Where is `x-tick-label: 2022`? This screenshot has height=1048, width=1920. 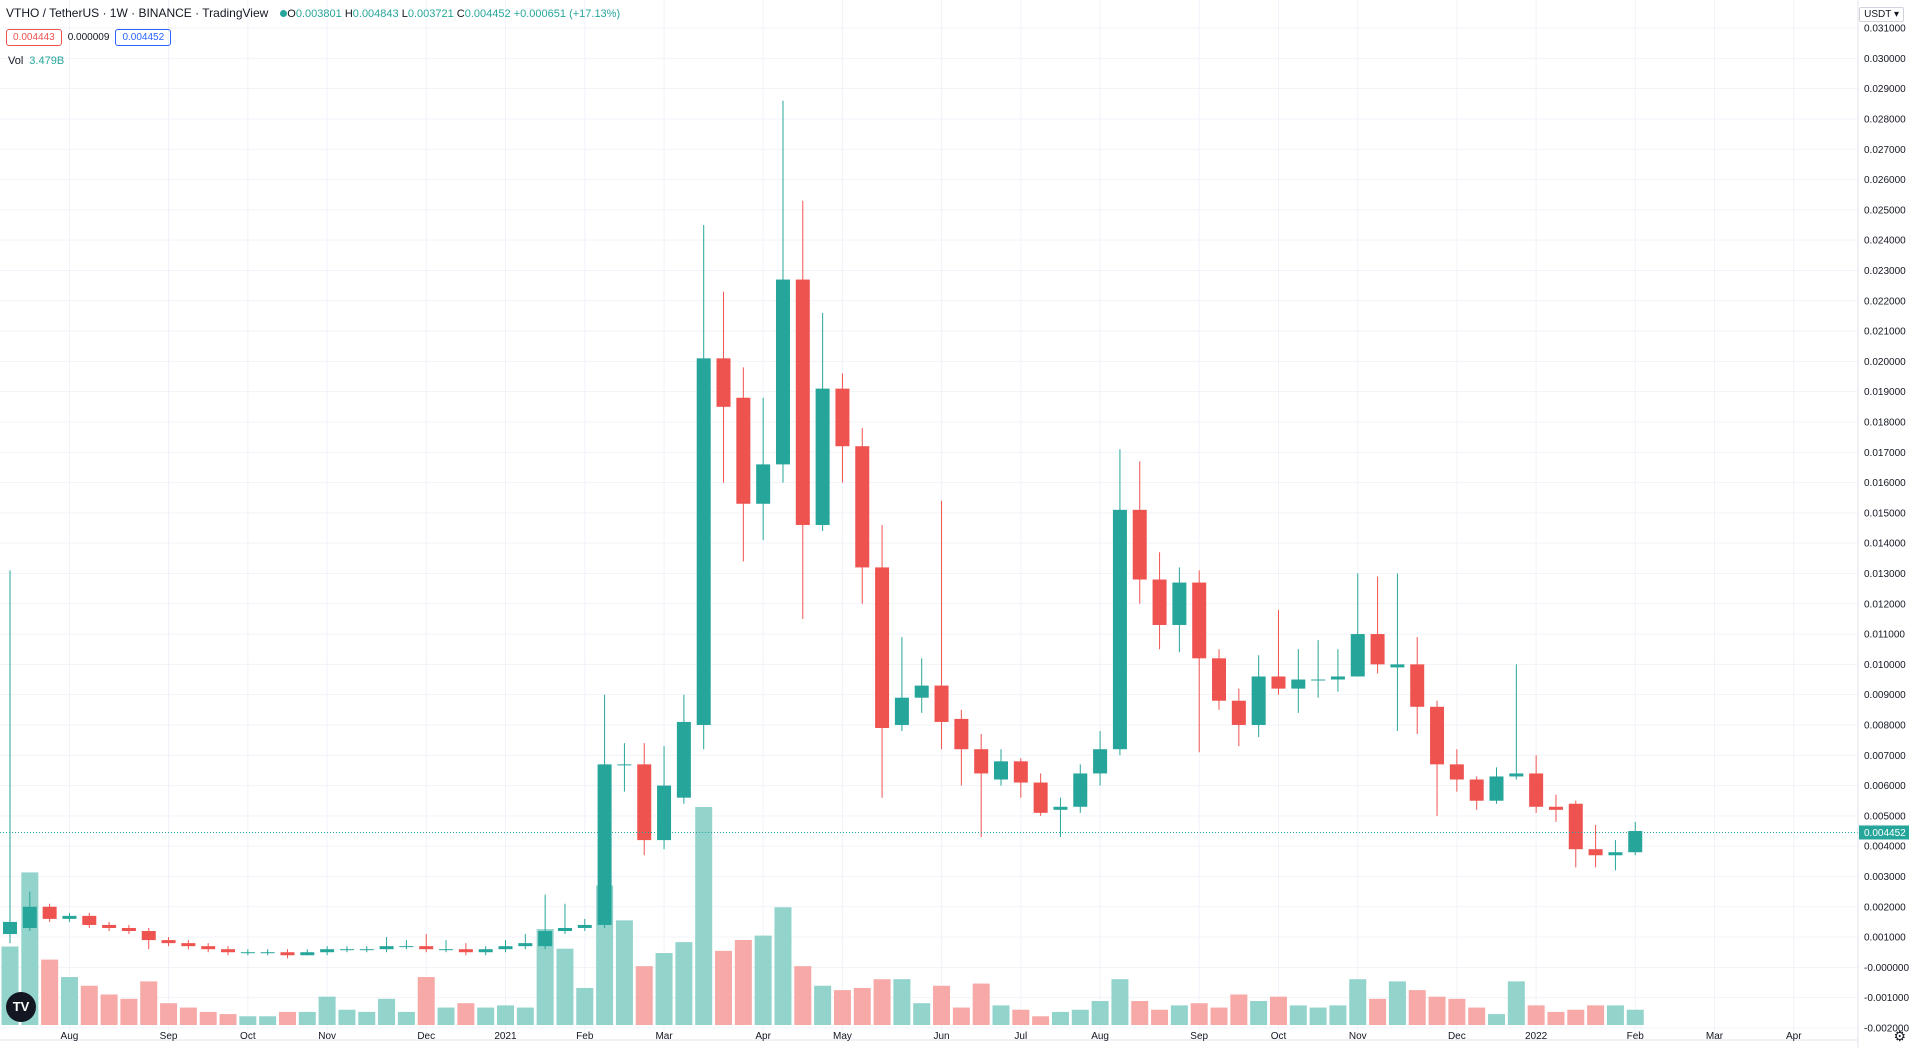
x-tick-label: 2022 is located at coordinates (1536, 1036).